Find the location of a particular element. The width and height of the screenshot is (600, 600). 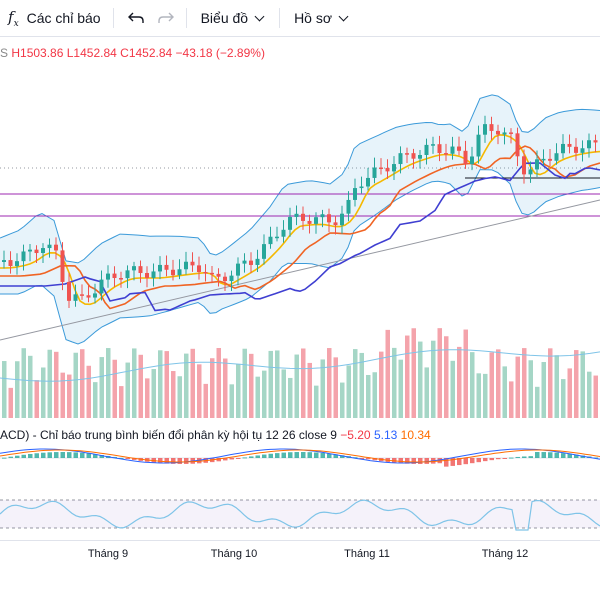

indicators-button: fx Các chỉ báo is located at coordinates (54, 18).